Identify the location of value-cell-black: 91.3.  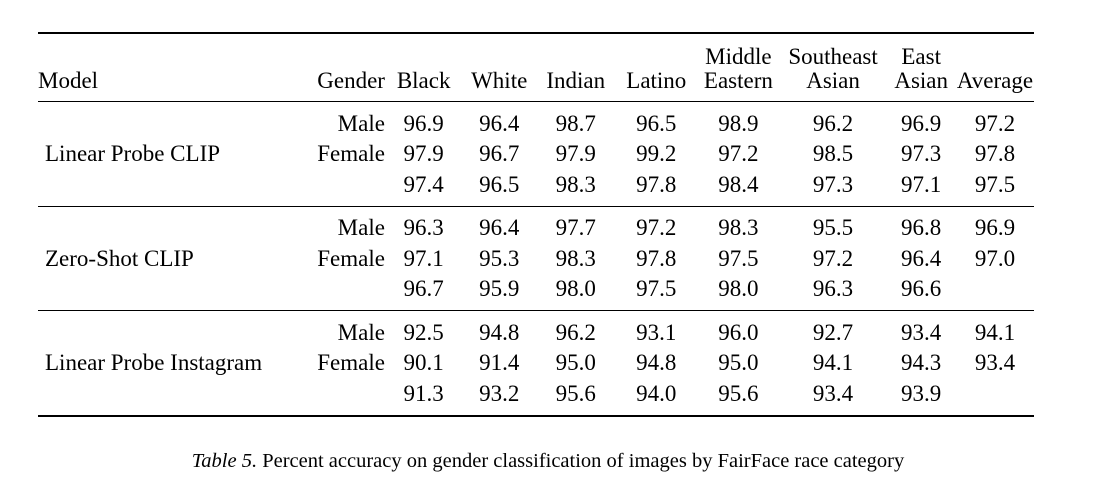
(423, 397).